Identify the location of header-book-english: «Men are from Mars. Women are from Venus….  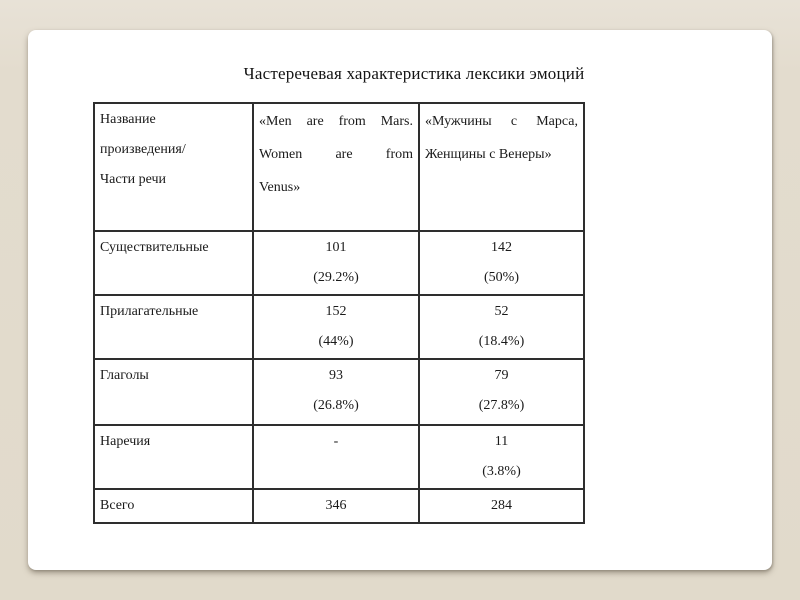
(336, 167).